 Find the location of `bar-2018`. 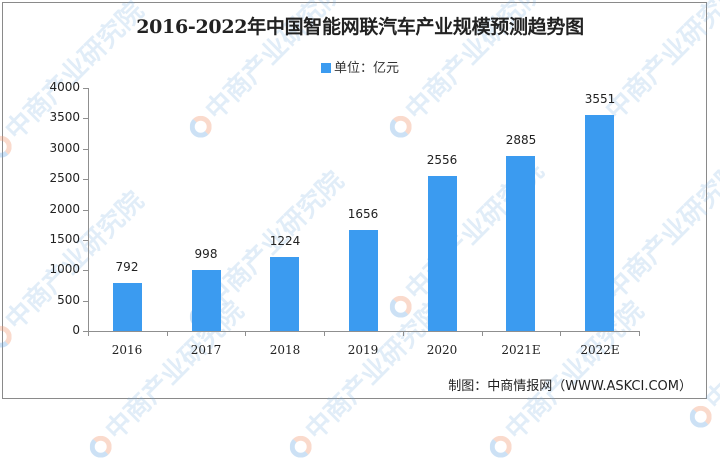

bar-2018 is located at coordinates (284, 294).